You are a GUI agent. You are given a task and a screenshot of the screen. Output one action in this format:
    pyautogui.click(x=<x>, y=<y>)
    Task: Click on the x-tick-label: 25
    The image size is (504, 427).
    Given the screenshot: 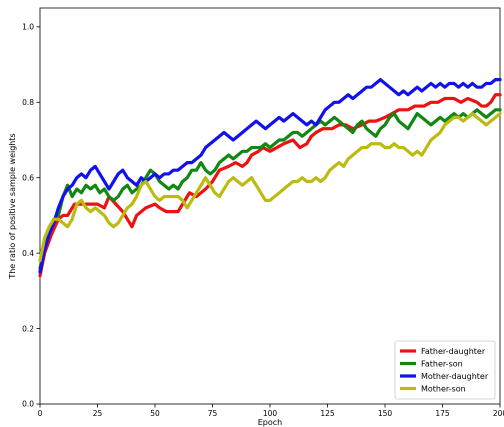 What is the action you would take?
    pyautogui.click(x=98, y=413)
    